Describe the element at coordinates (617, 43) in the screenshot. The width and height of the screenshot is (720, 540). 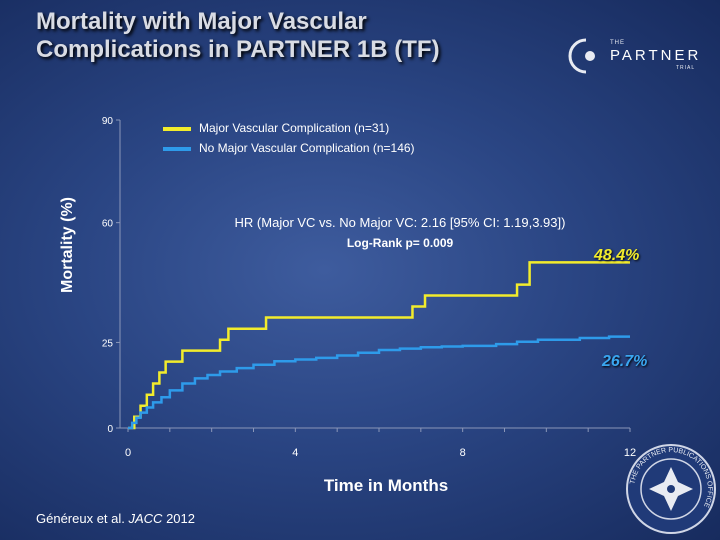
I see `logo-text-the: THE` at that location.